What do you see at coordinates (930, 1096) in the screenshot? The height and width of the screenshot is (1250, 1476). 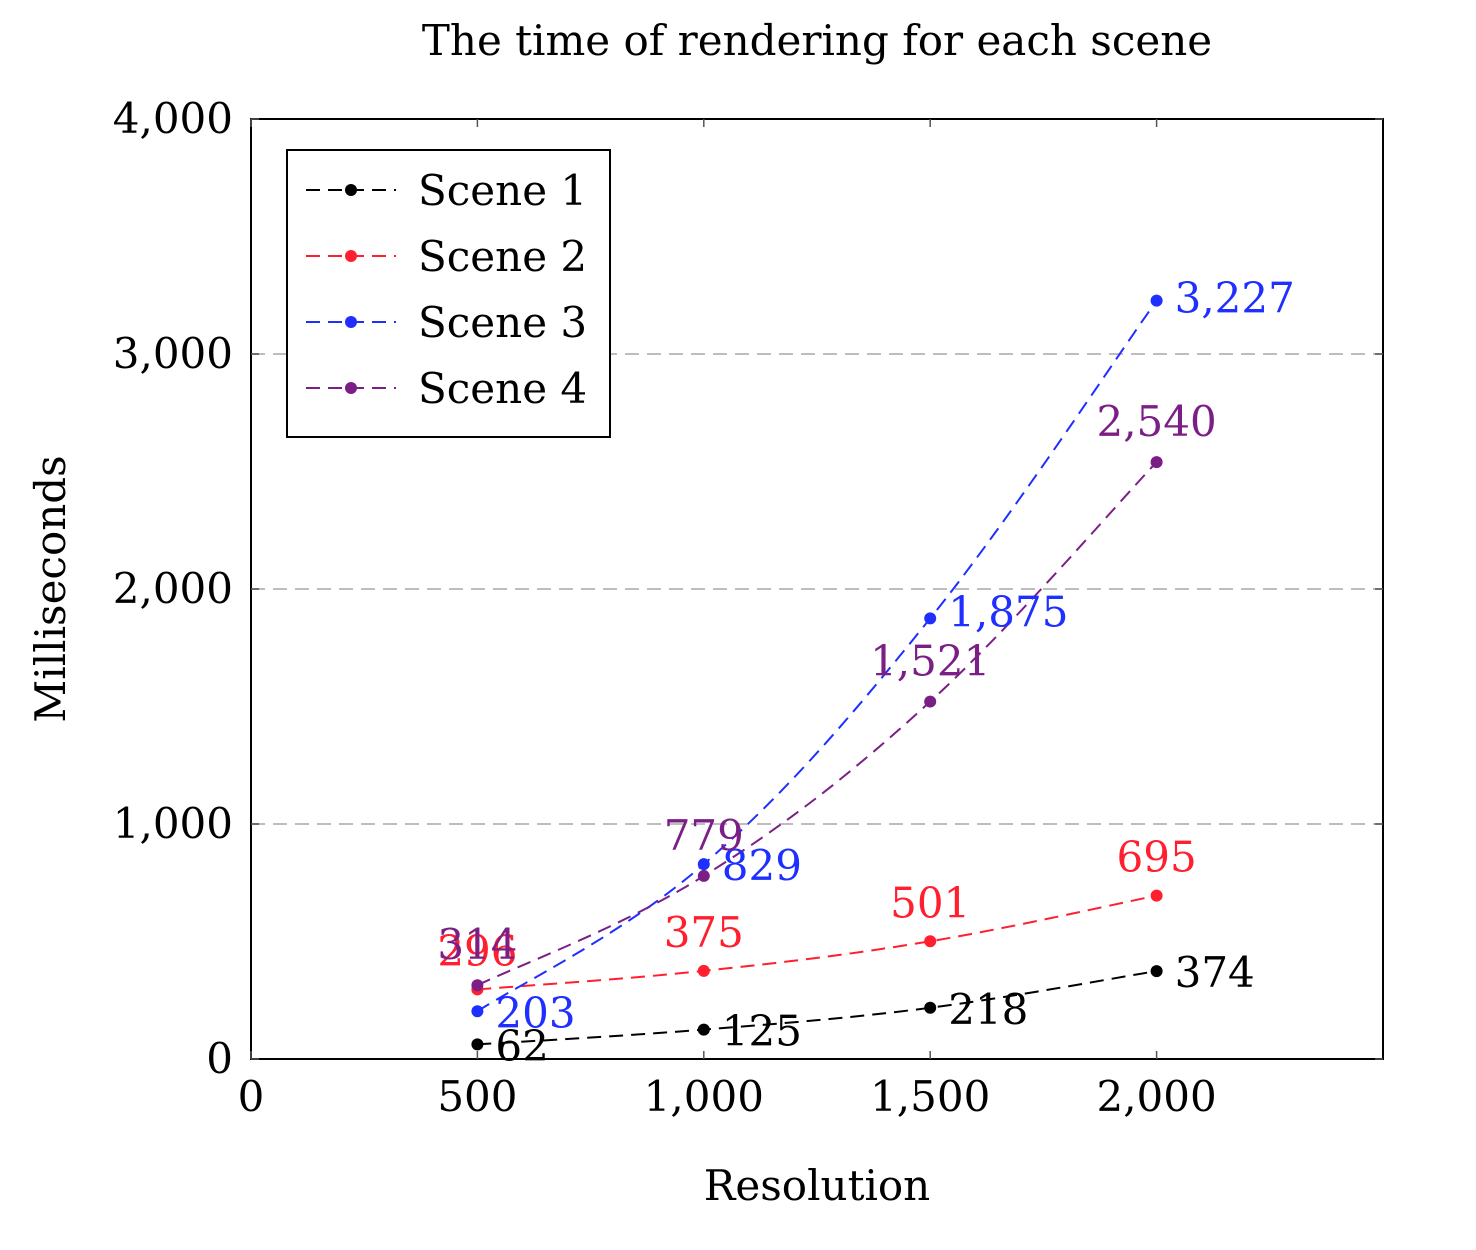 I see `x-tick-label: 1,500` at bounding box center [930, 1096].